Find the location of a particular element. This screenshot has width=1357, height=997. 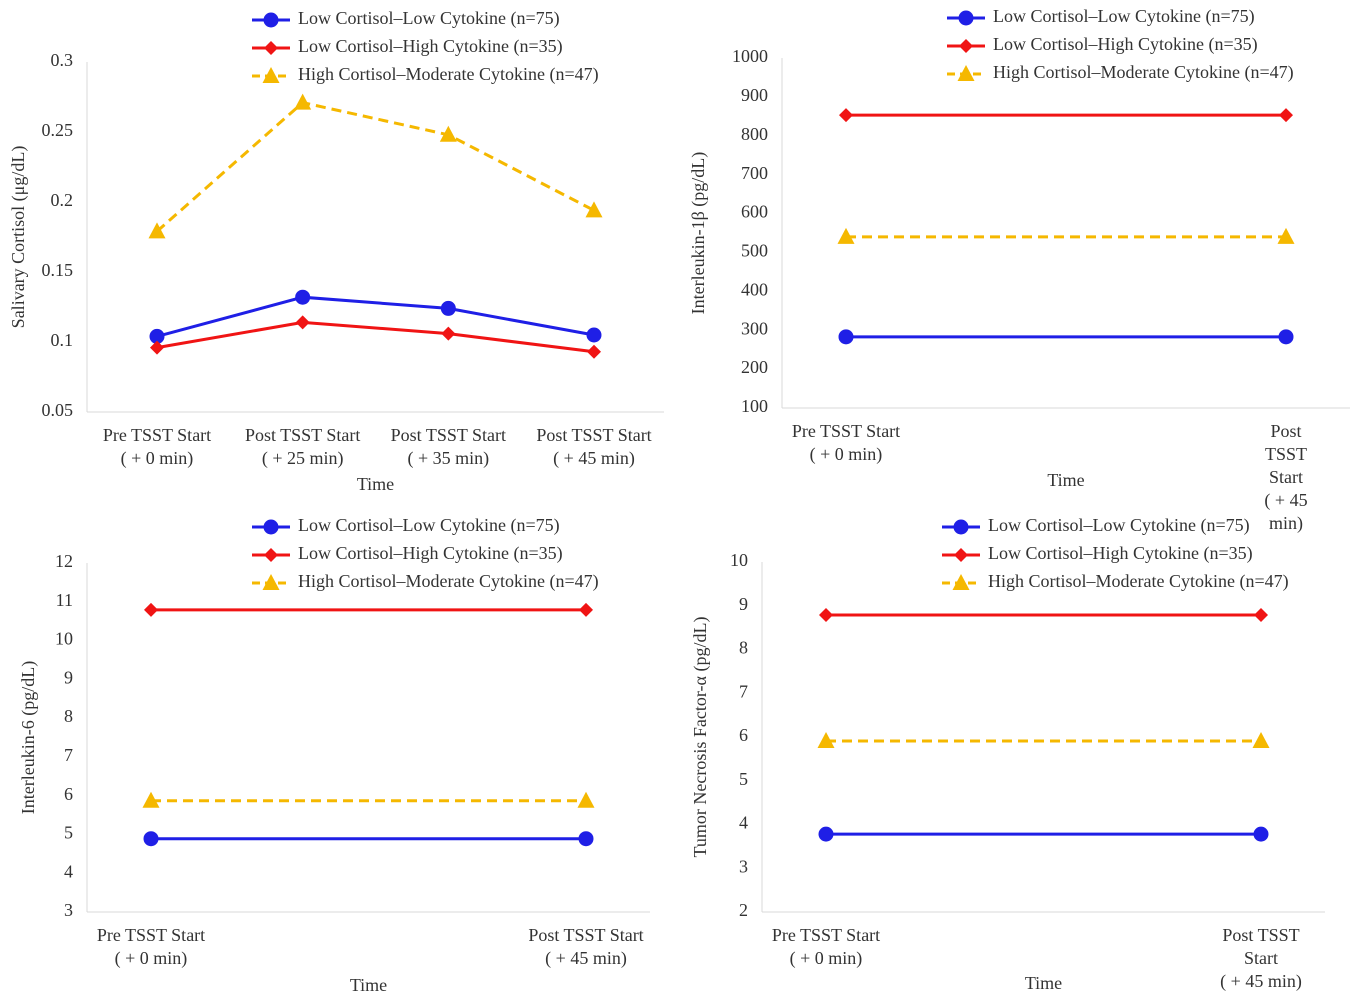

y-tick-label: 800 is located at coordinates (754, 134).